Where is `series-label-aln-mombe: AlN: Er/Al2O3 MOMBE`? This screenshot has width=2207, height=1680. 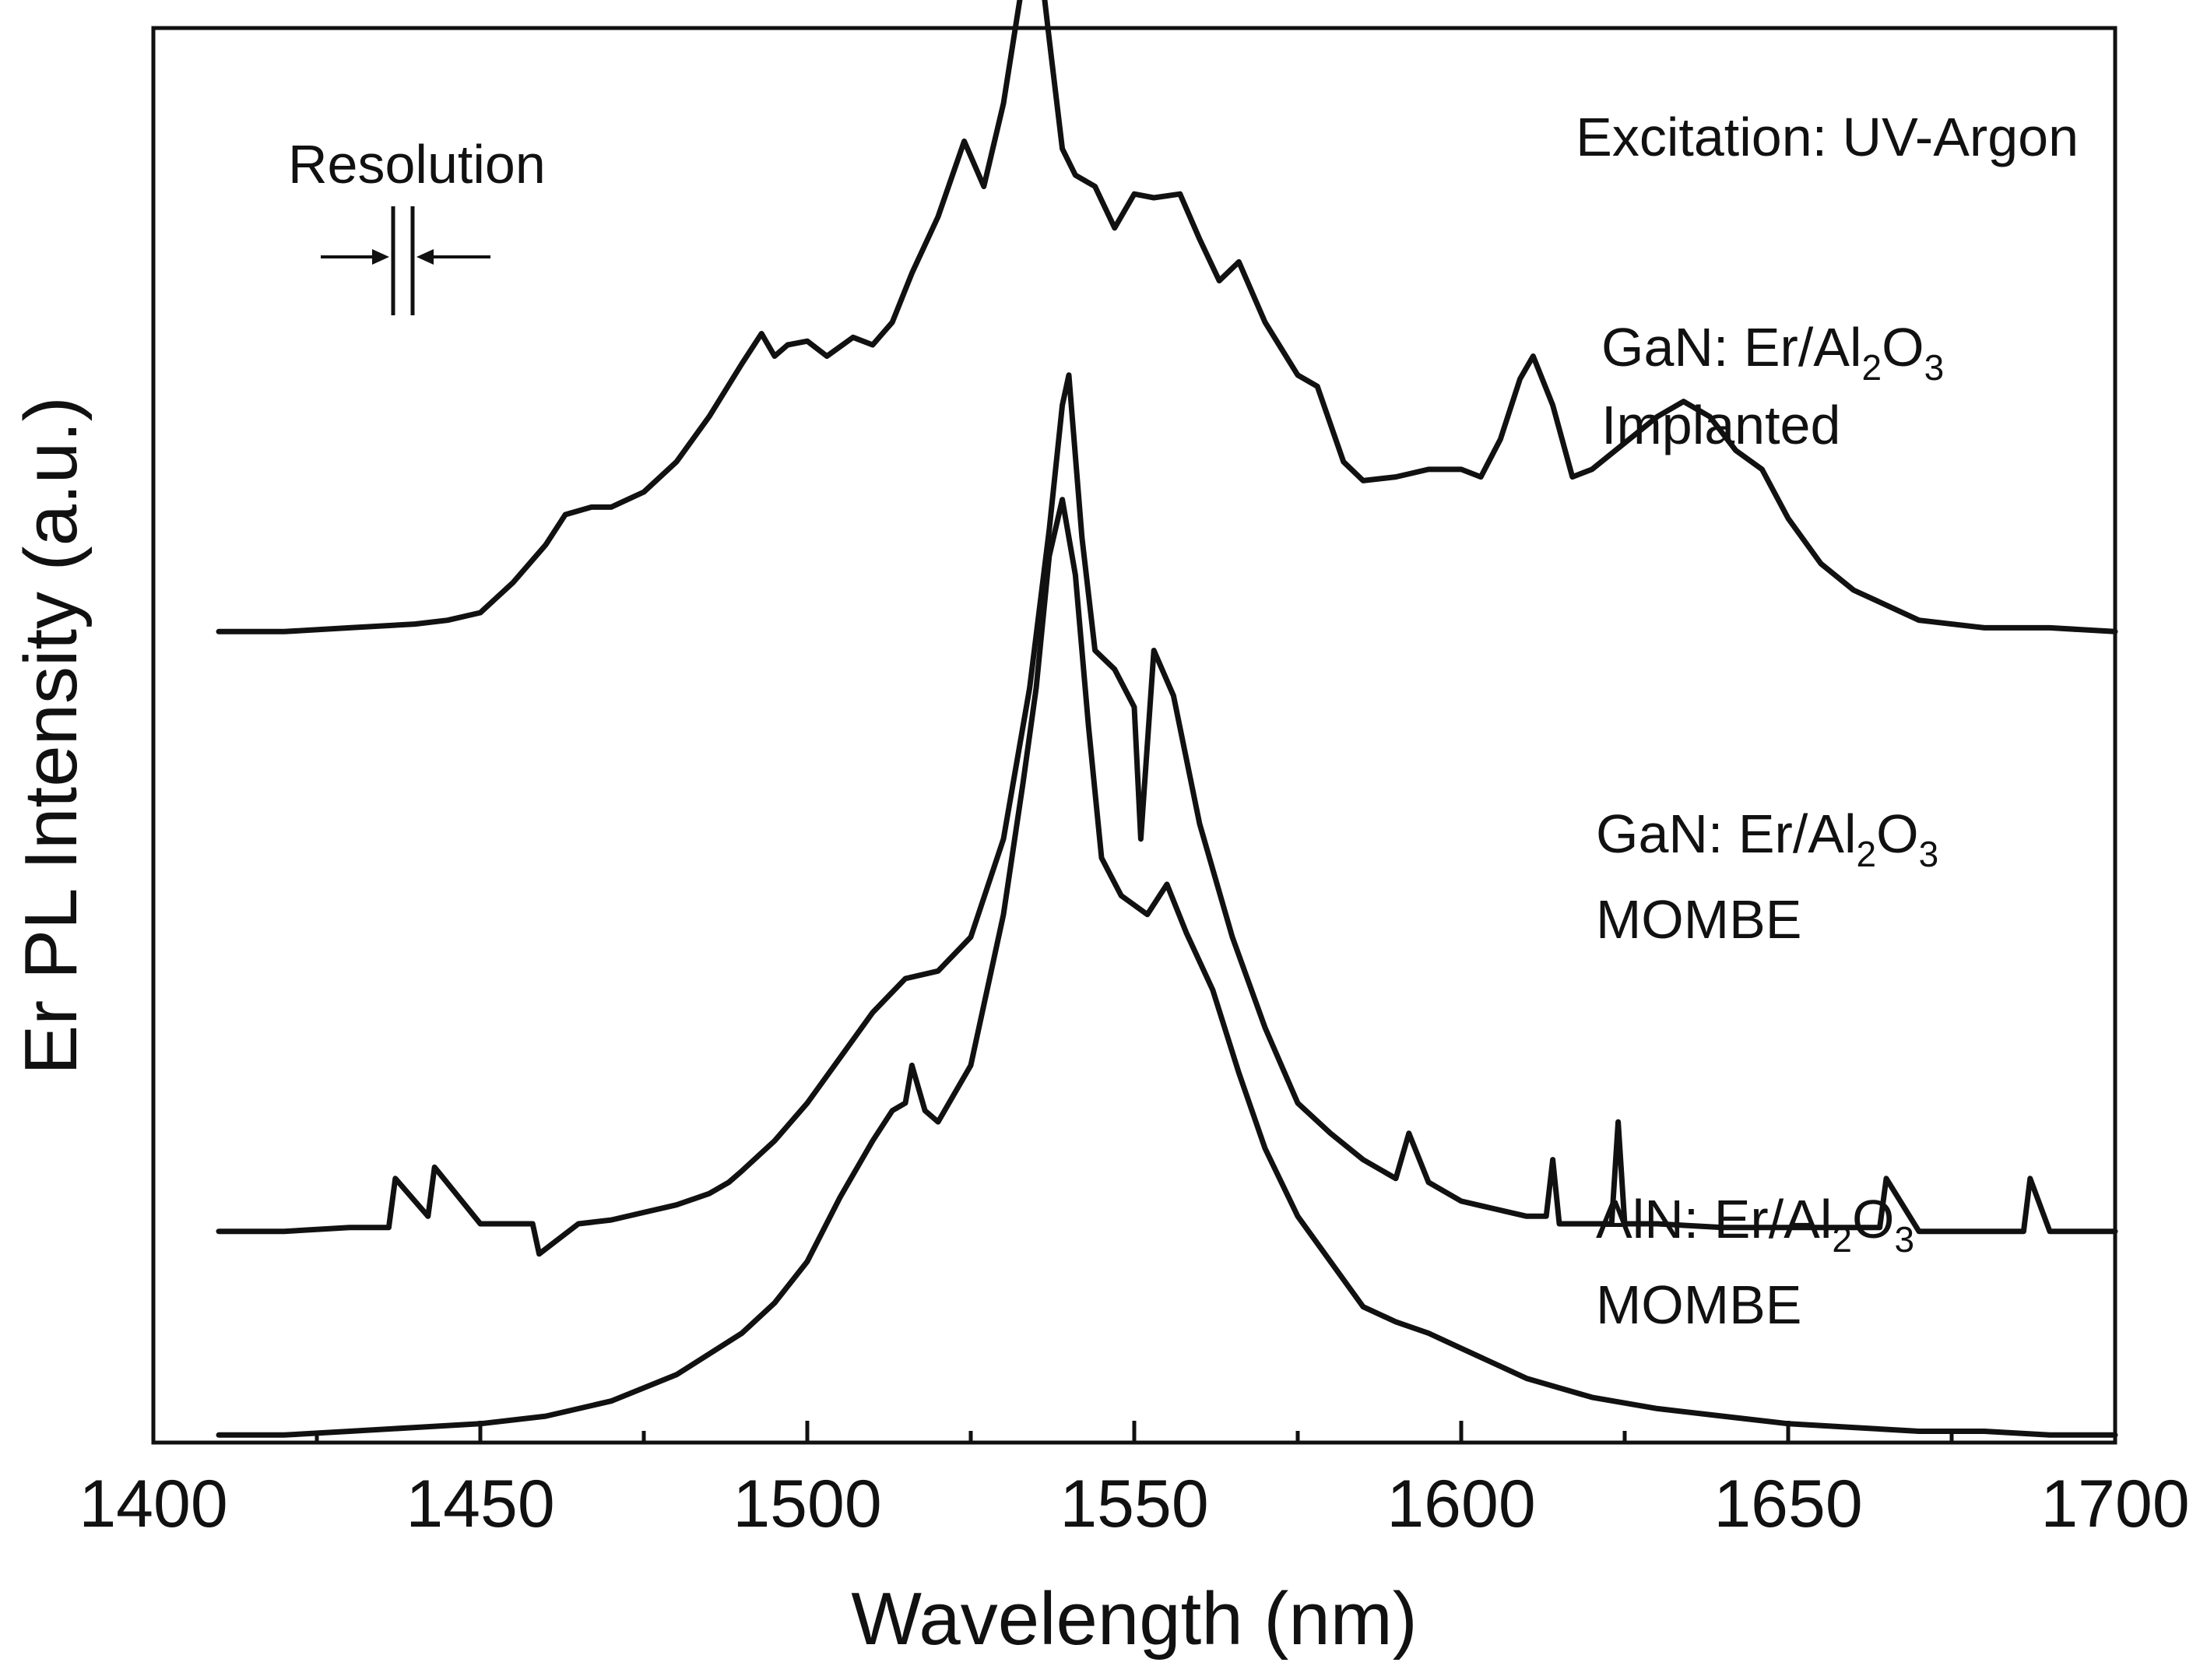 series-label-aln-mombe: AlN: Er/Al2O3 MOMBE is located at coordinates (1755, 1262).